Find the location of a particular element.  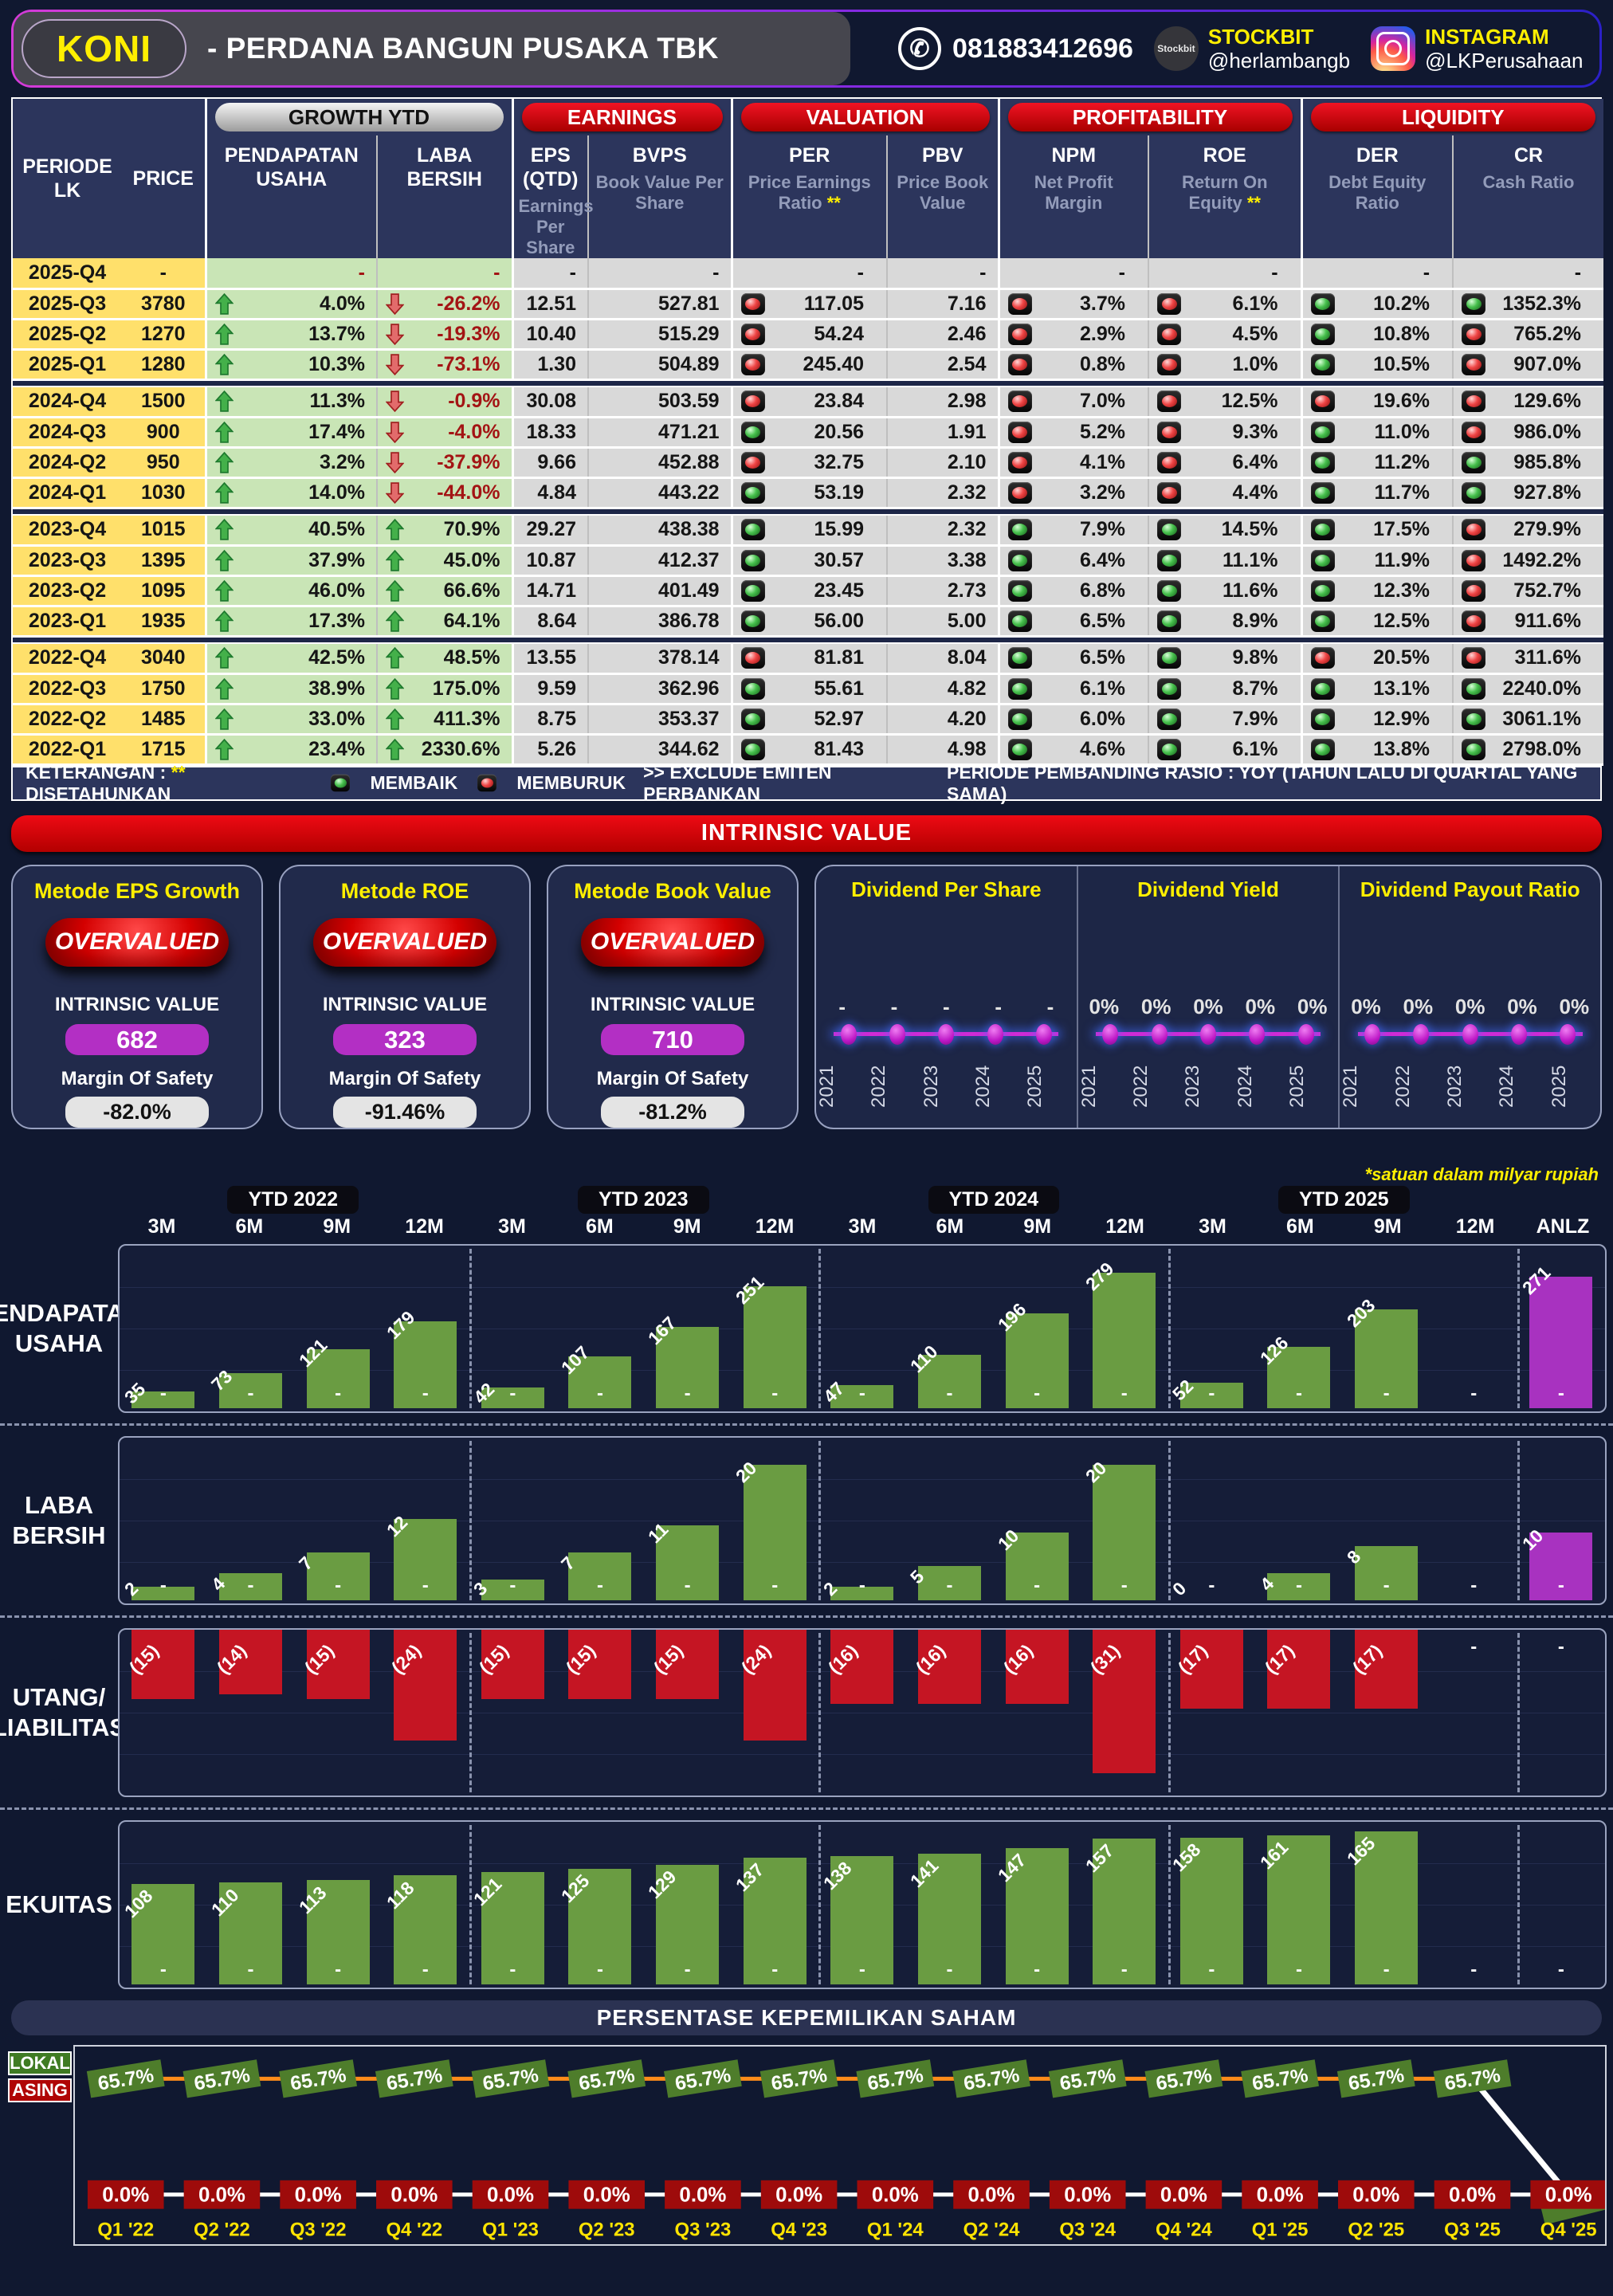

whatsapp-number: 081883412696 is located at coordinates (1042, 48).